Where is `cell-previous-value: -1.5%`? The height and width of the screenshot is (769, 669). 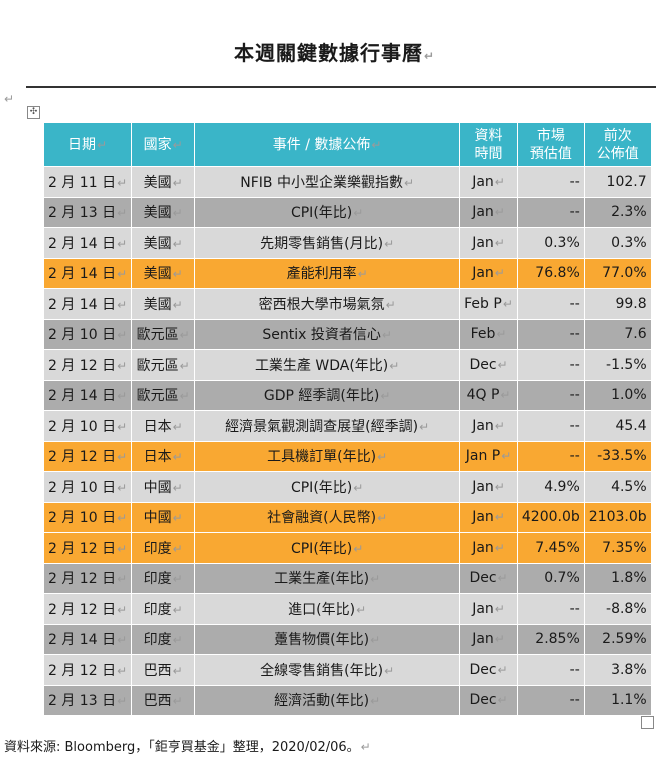
cell-previous-value: -1.5% is located at coordinates (626, 364).